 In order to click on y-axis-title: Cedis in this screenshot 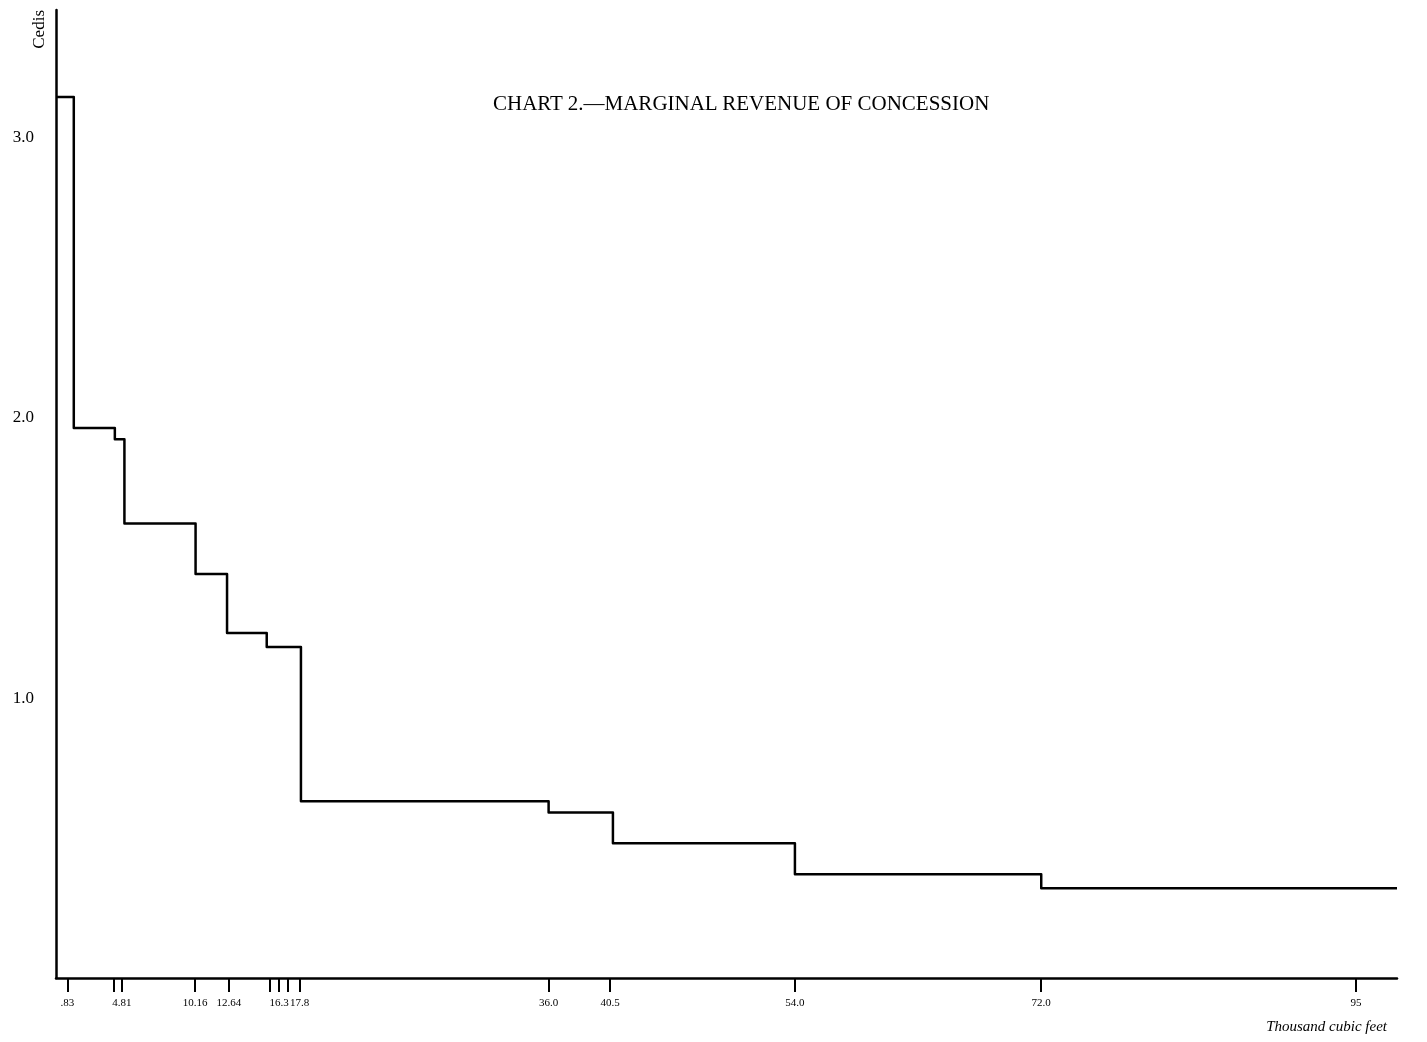, I will do `click(38, 29)`.